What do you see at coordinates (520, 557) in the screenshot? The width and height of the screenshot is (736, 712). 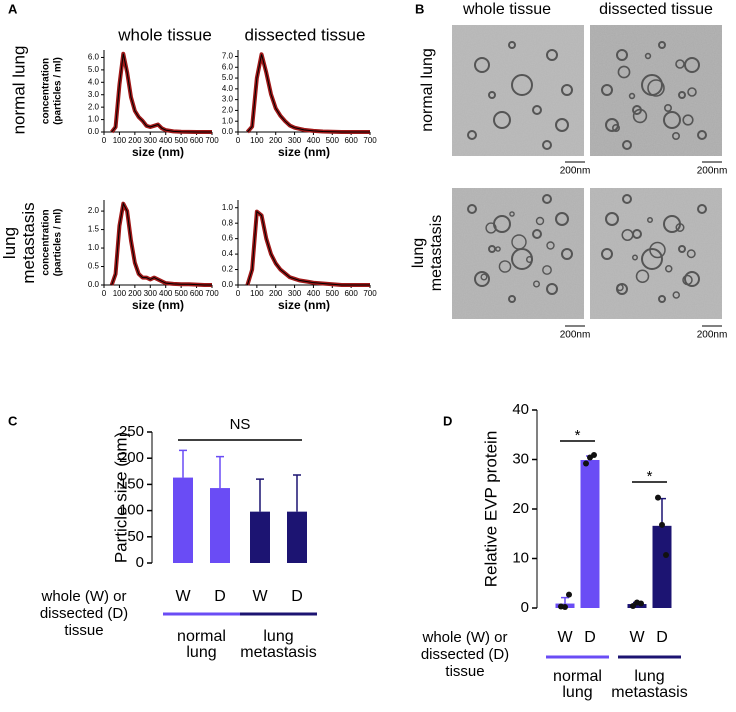 I see `y-tick-label: 10` at bounding box center [520, 557].